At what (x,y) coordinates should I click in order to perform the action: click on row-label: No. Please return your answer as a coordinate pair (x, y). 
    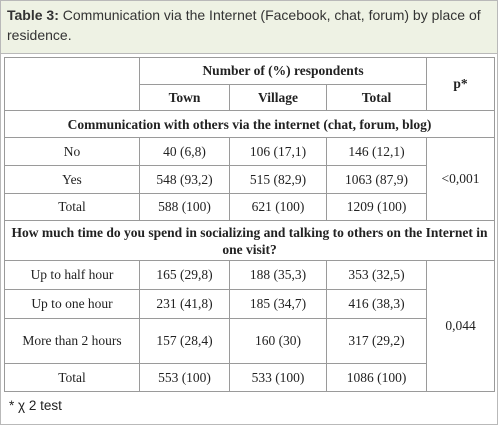
    Looking at the image, I should click on (72, 151).